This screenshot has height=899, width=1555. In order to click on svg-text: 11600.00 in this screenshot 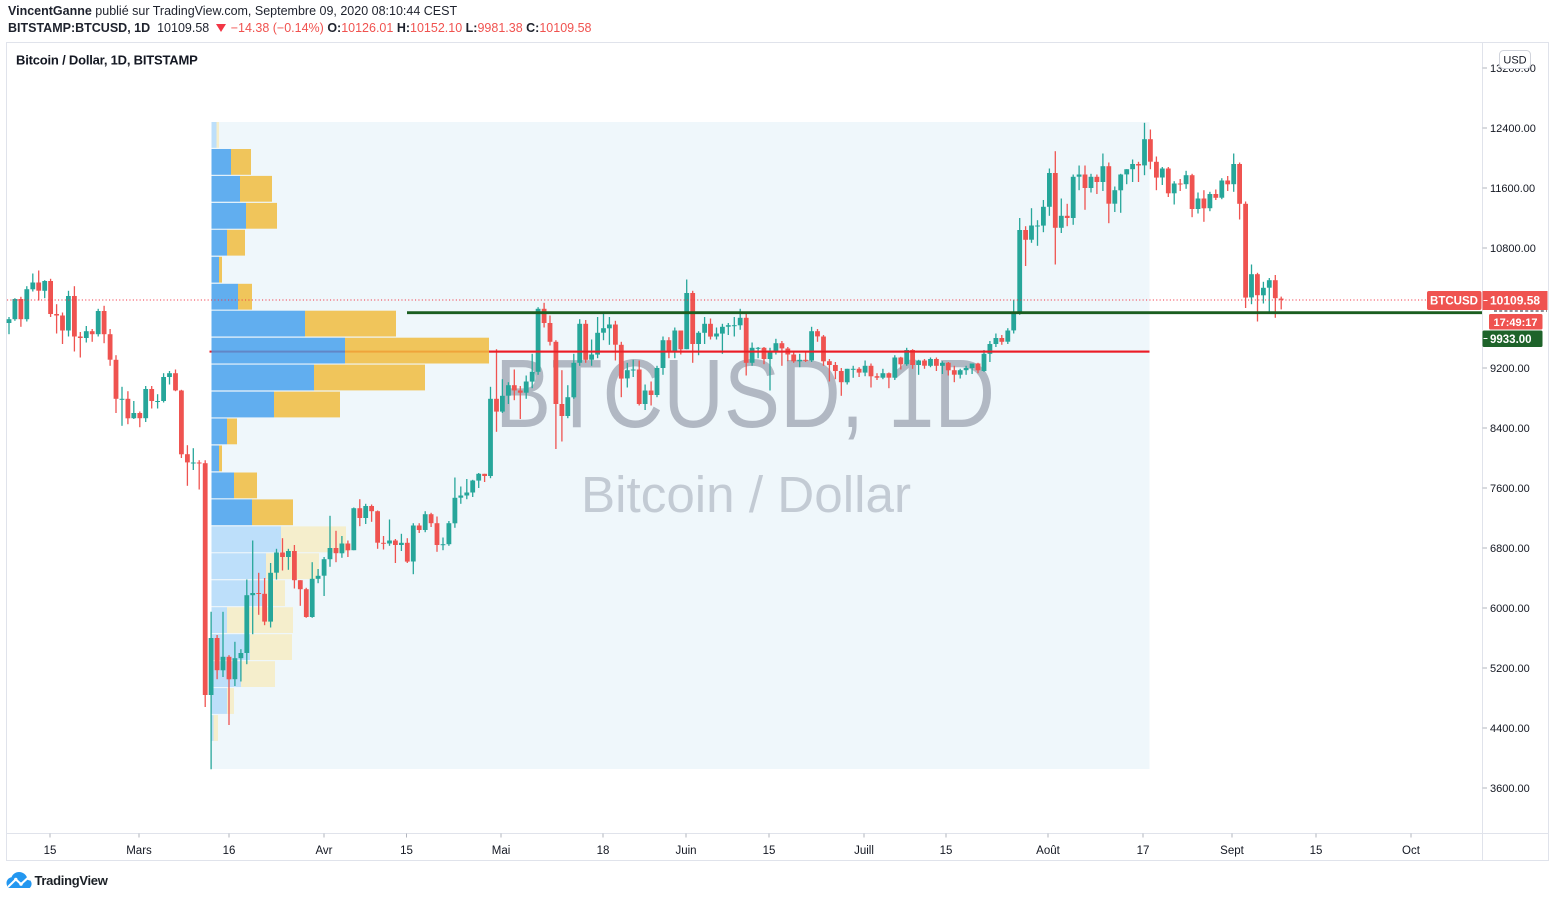, I will do `click(1512, 189)`.